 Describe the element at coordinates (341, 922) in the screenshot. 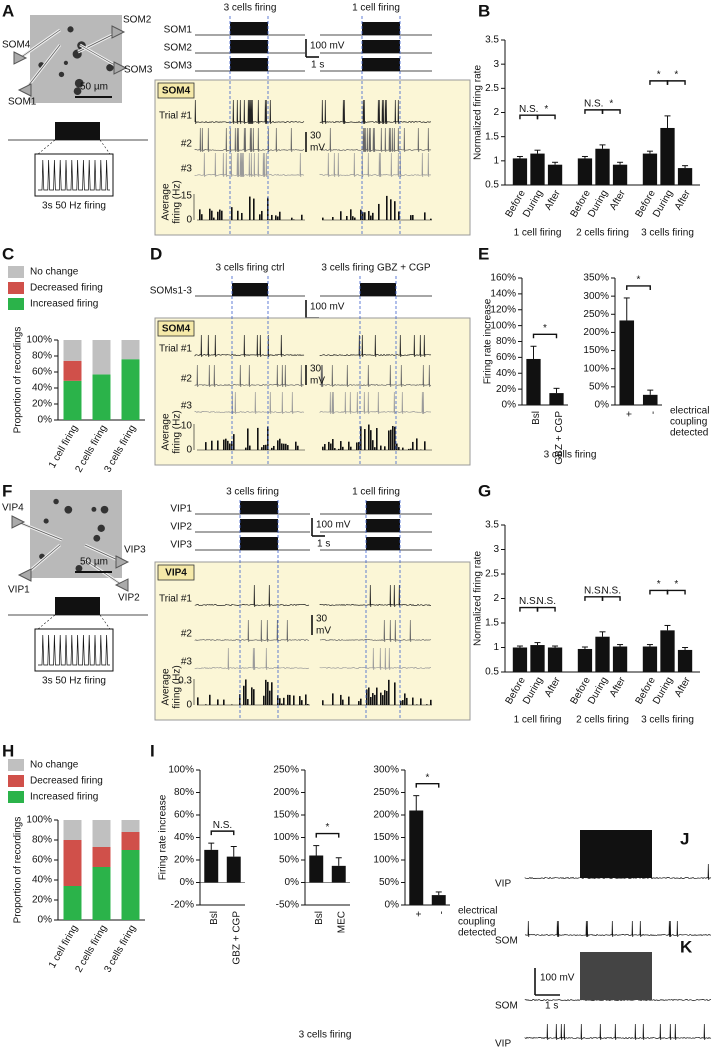

I see `x-tick-label: MEC` at that location.